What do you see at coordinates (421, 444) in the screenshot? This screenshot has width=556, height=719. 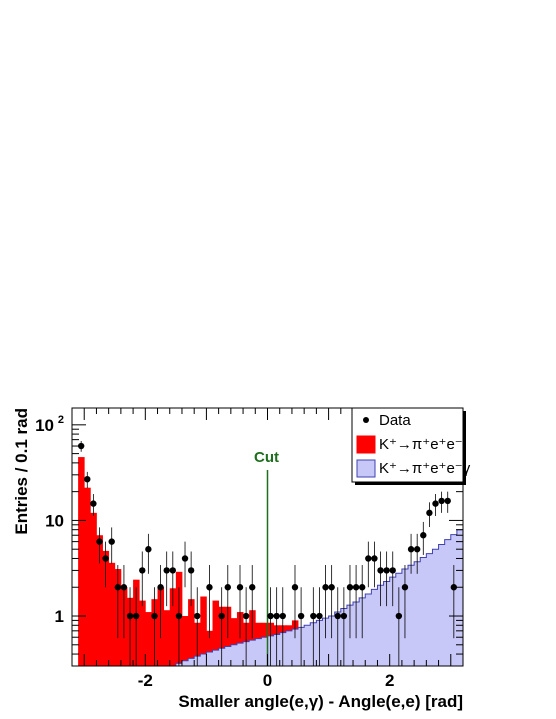 I see `legend-label-ee: K⁺→π⁺e⁺e⁻` at bounding box center [421, 444].